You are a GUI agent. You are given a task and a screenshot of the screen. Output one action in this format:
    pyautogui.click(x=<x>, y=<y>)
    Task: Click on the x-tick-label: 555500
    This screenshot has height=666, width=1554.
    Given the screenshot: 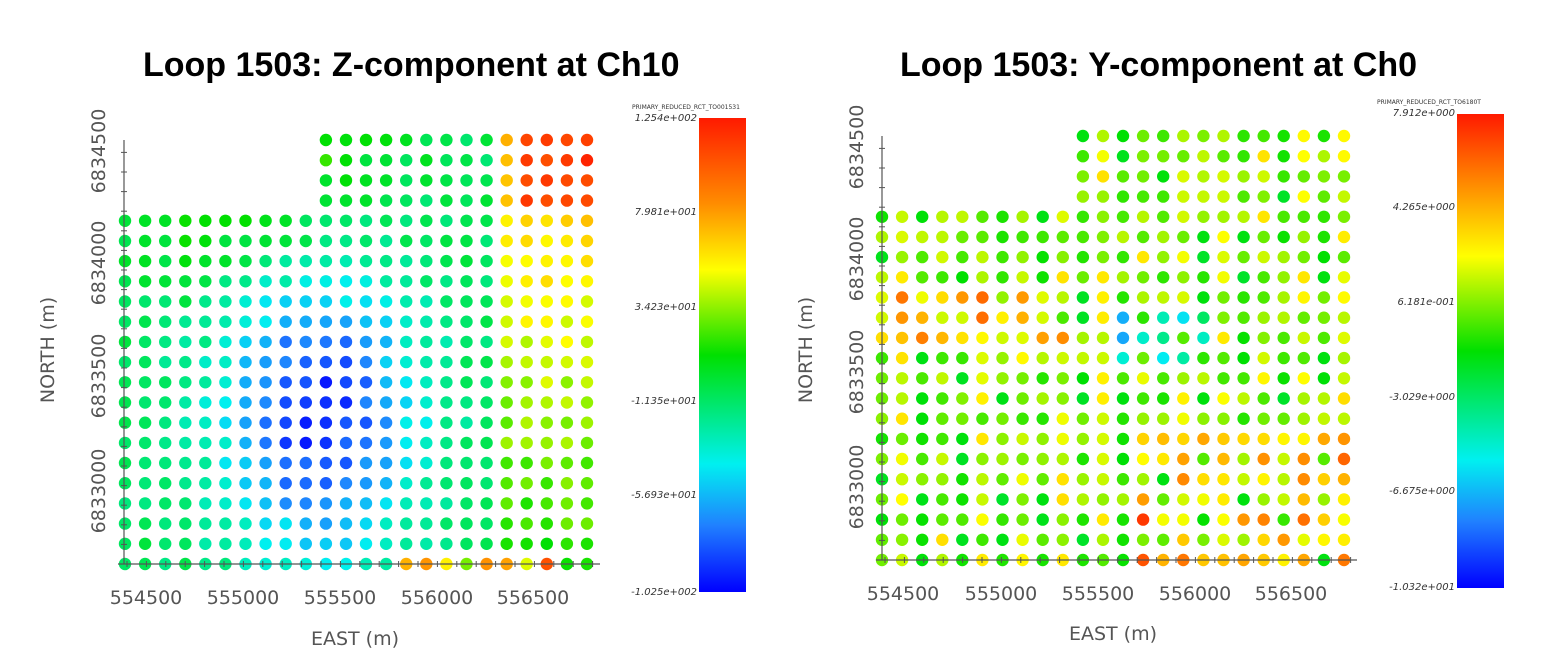 What is the action you would take?
    pyautogui.click(x=1098, y=594)
    